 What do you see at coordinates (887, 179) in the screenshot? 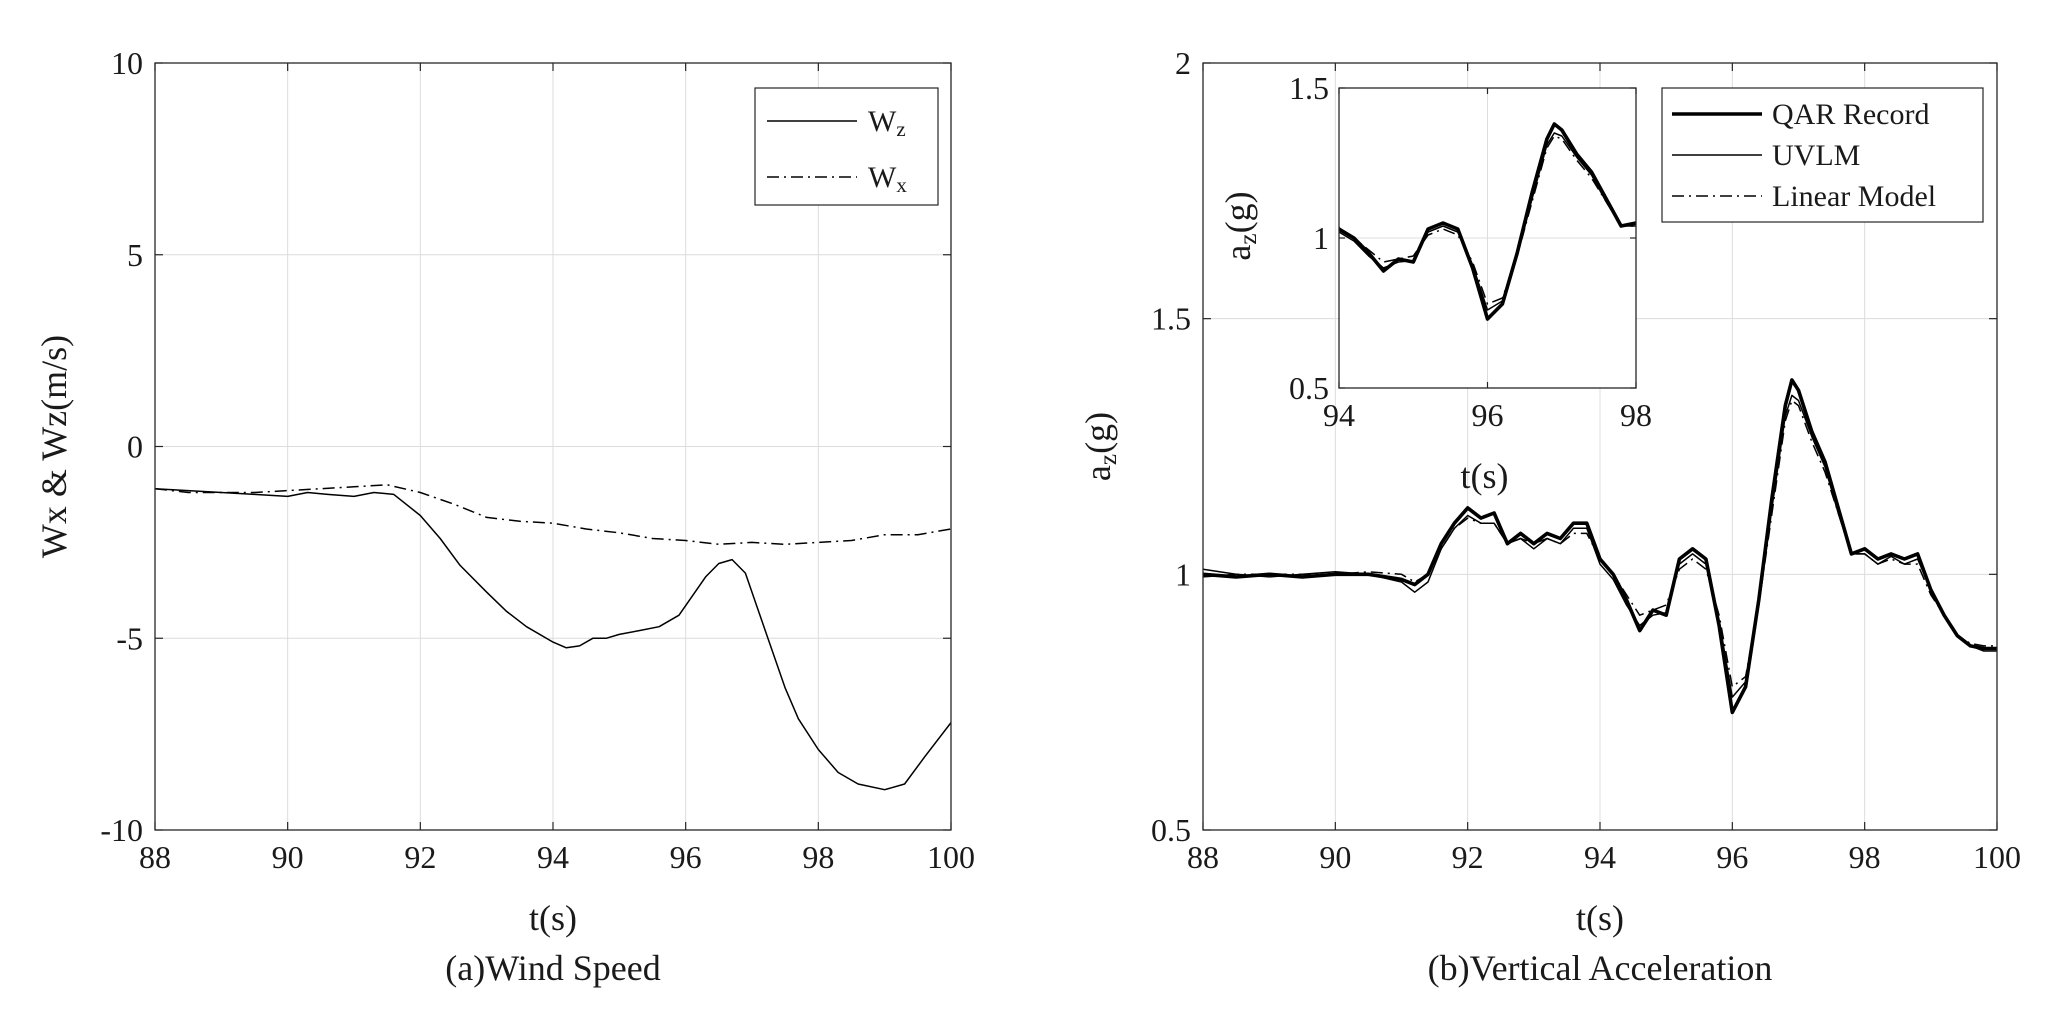
I see `legend-label: Wx` at bounding box center [887, 179].